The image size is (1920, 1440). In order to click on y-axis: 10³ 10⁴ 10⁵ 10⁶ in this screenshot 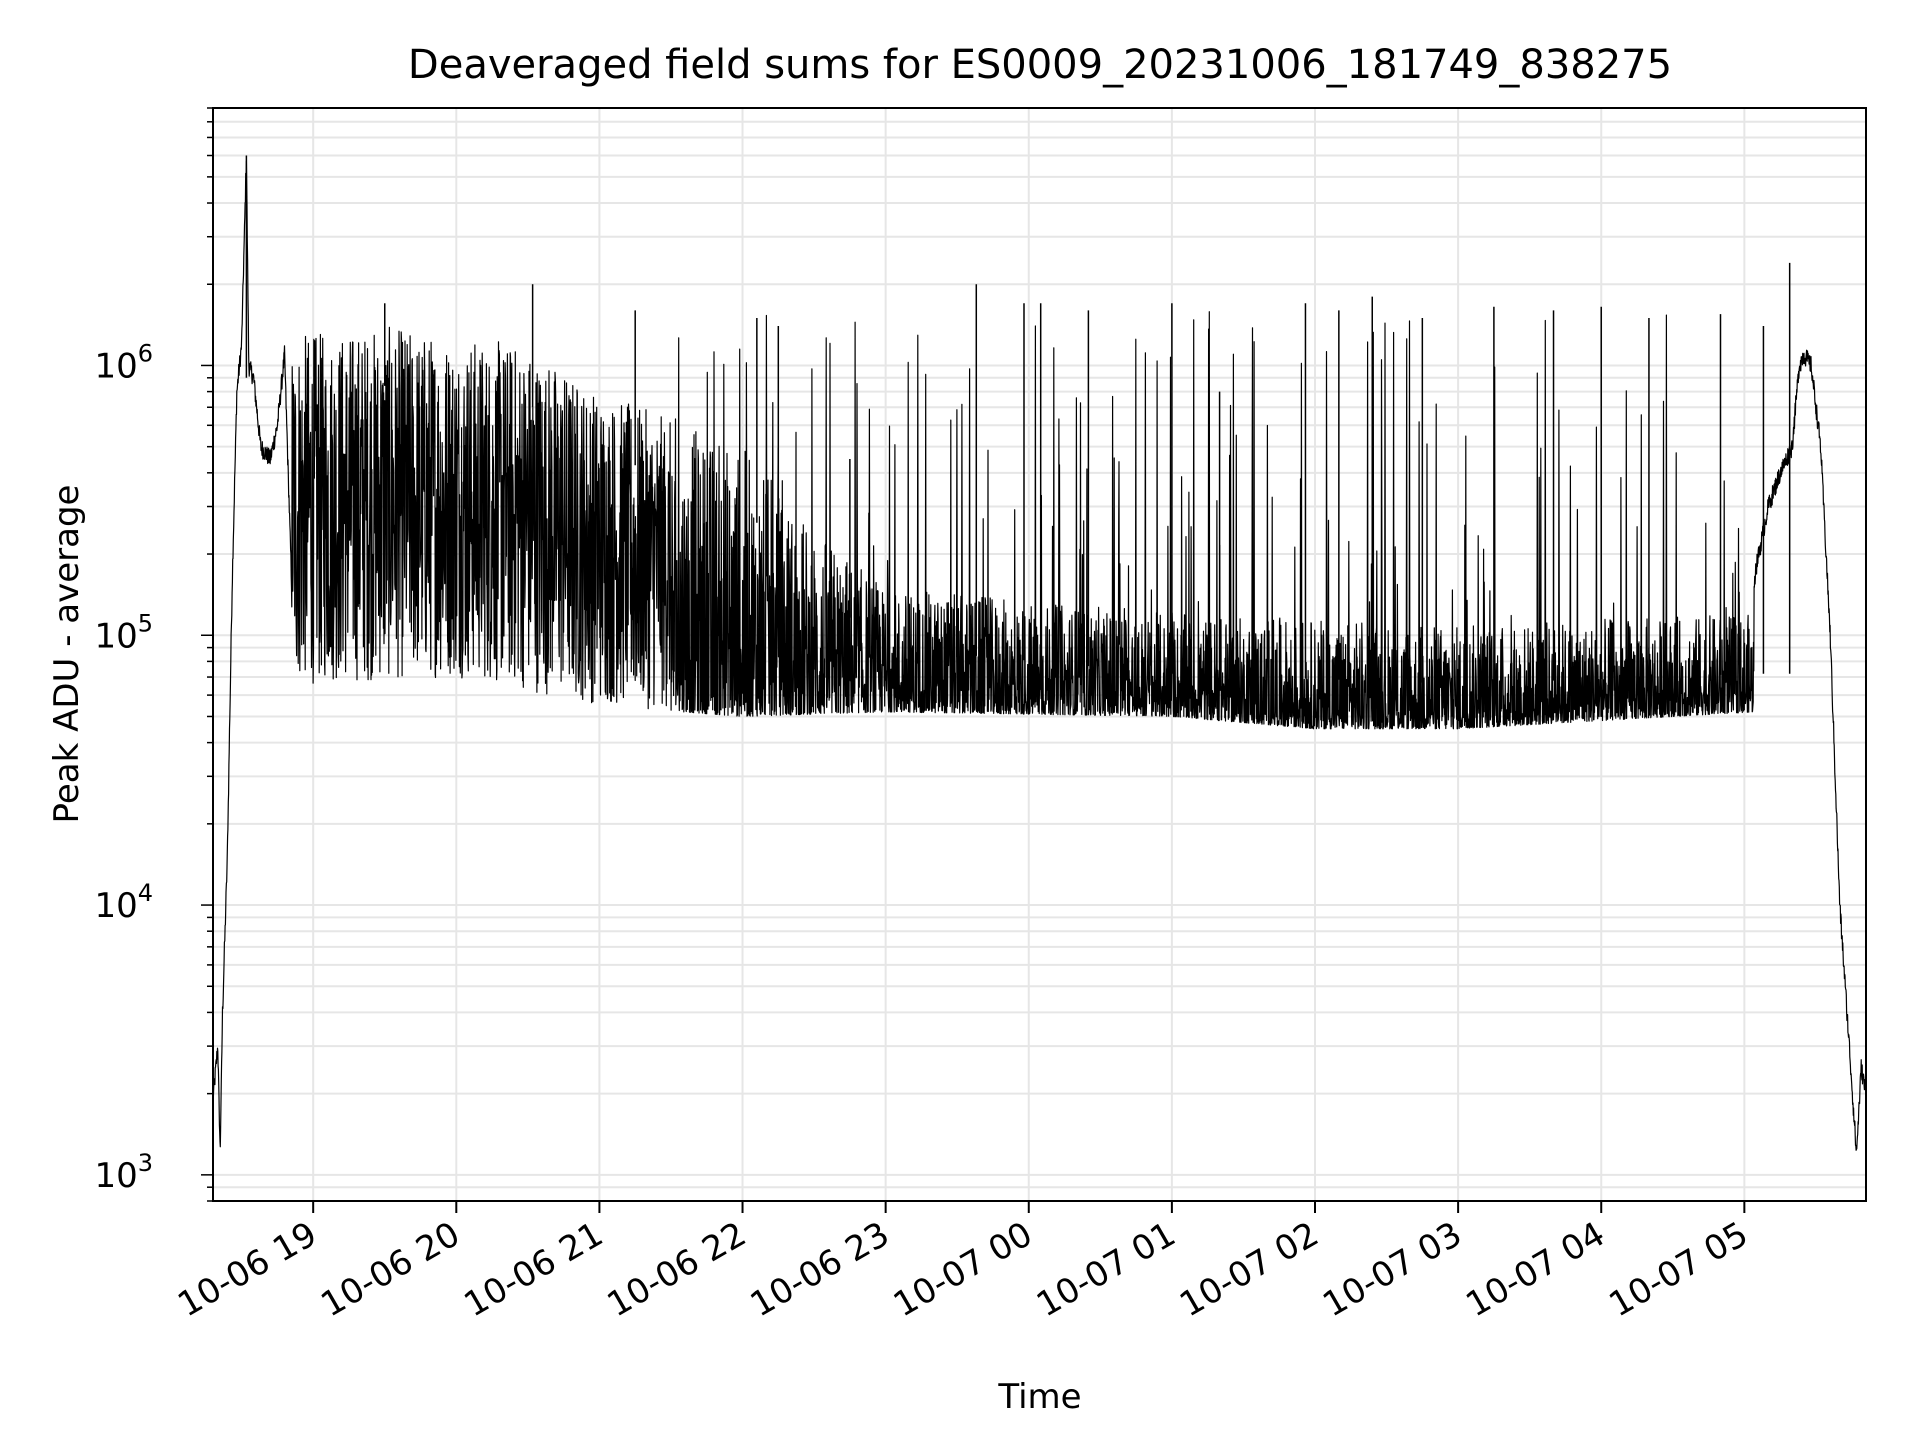, I will do `click(153, 654)`.